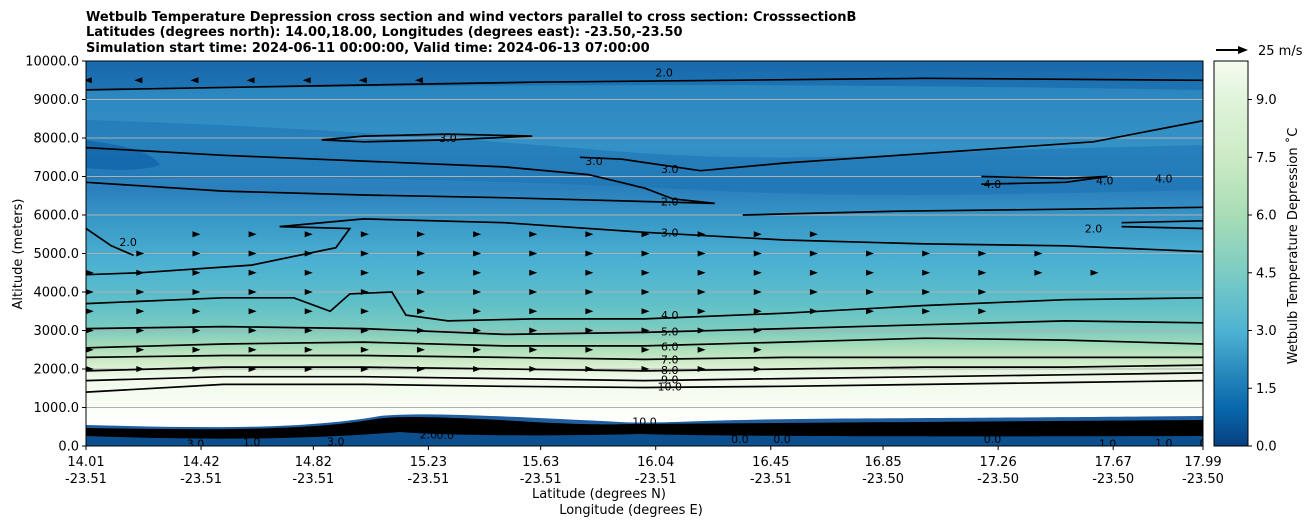 Image resolution: width=1312 pixels, height=526 pixels. I want to click on x-tick-label-lat: 17.99, so click(1202, 462).